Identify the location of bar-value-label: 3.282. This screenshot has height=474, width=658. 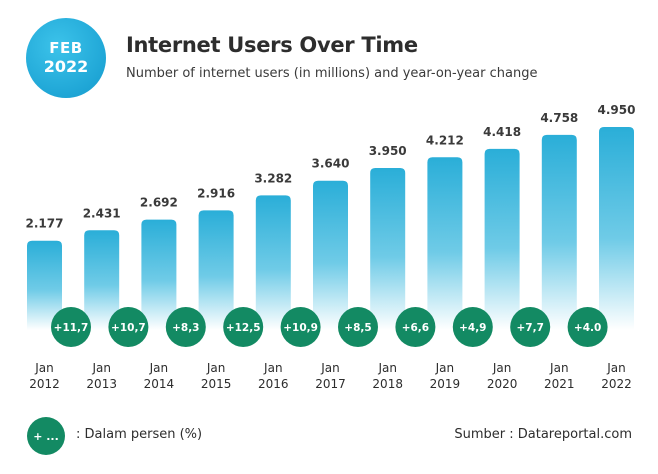
(273, 178).